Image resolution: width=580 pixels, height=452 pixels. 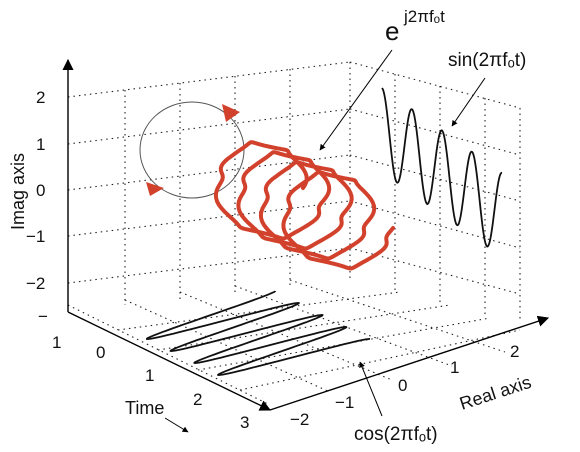 I want to click on real-tick-labels: −2 −1 0 1 2, so click(x=404, y=385).